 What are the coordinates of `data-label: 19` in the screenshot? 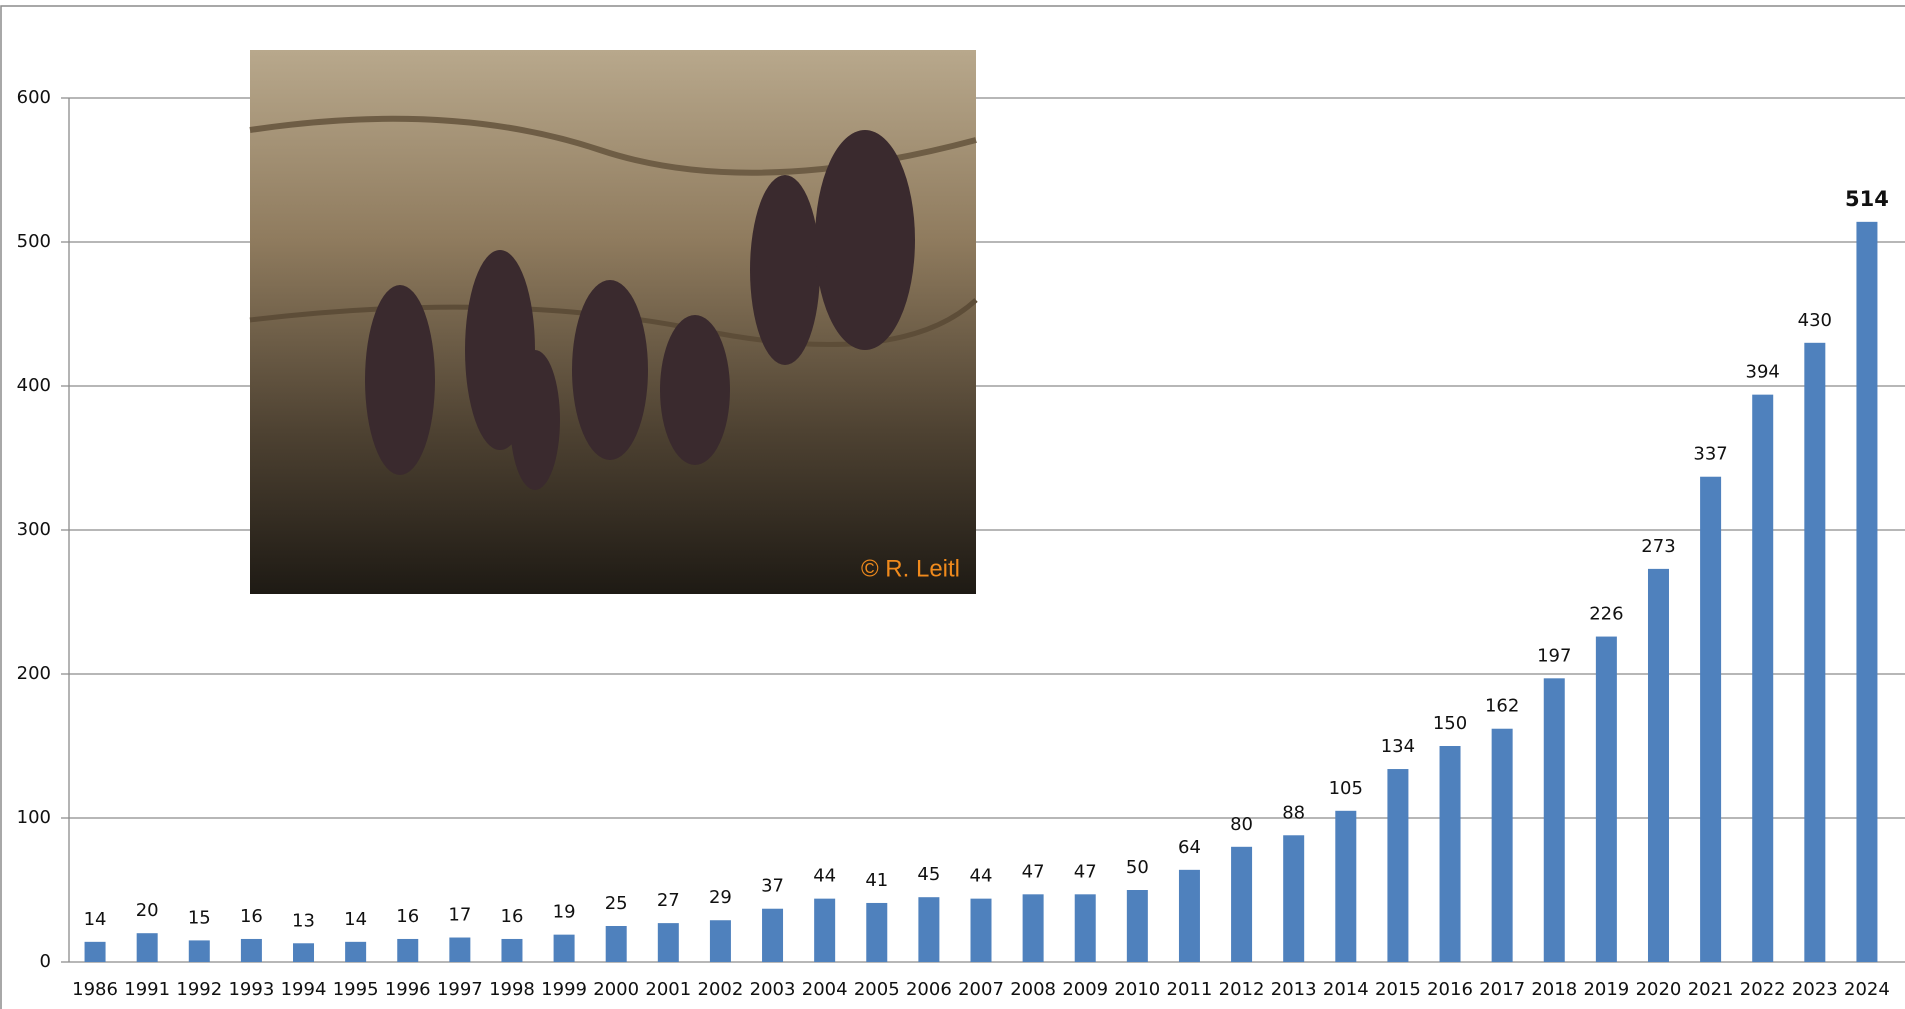 It's located at (564, 912).